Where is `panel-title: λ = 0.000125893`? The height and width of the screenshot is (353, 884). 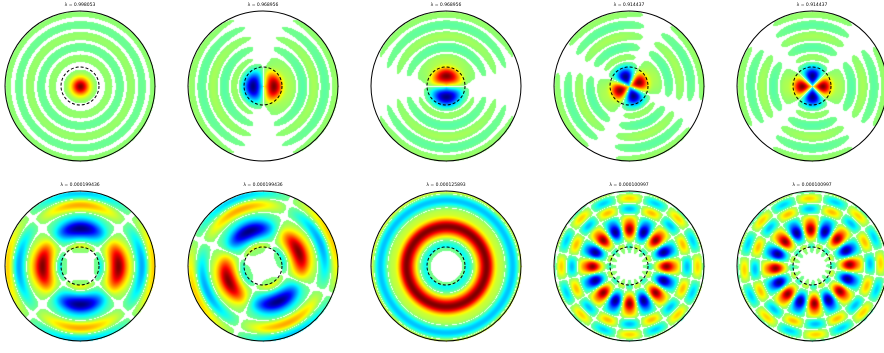
panel-title: λ = 0.000125893 is located at coordinates (446, 185).